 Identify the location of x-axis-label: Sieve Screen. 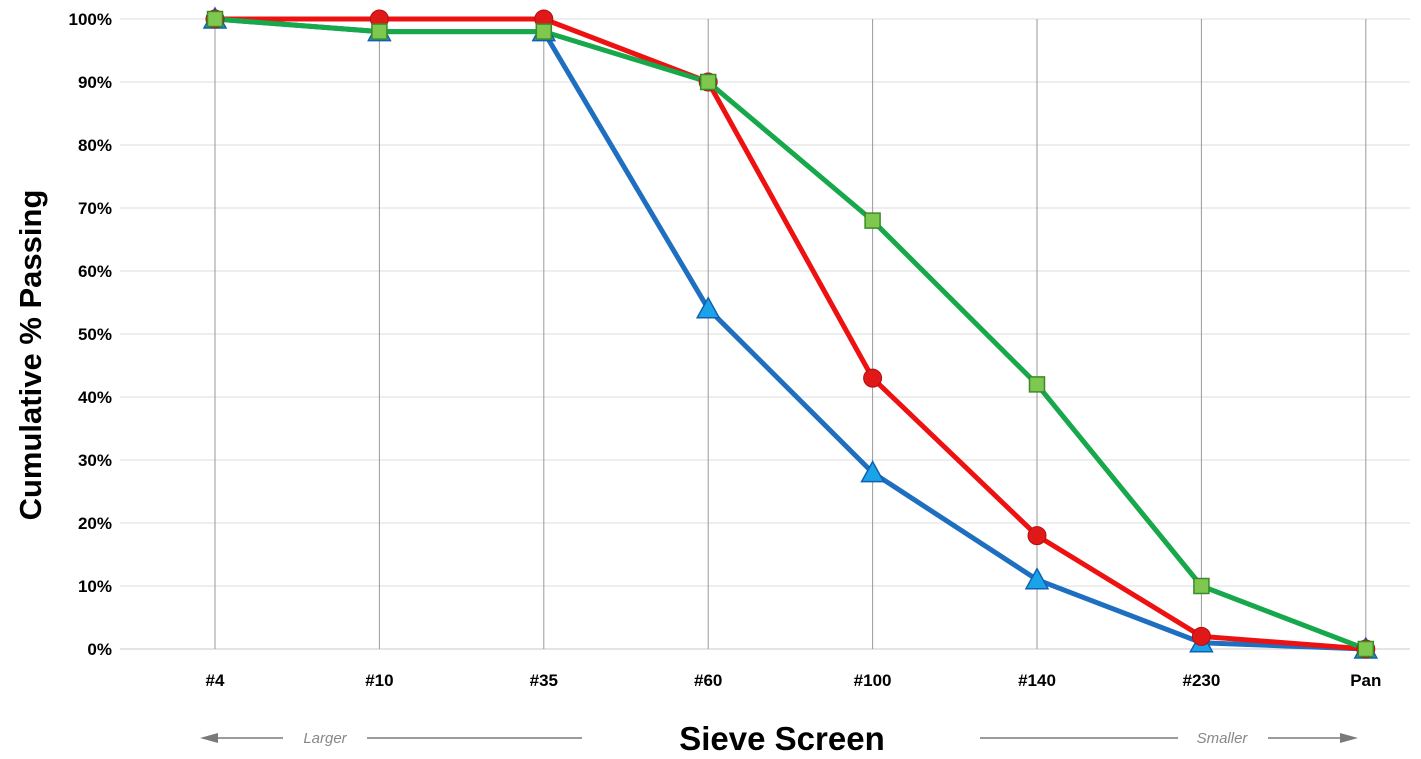
(781, 737).